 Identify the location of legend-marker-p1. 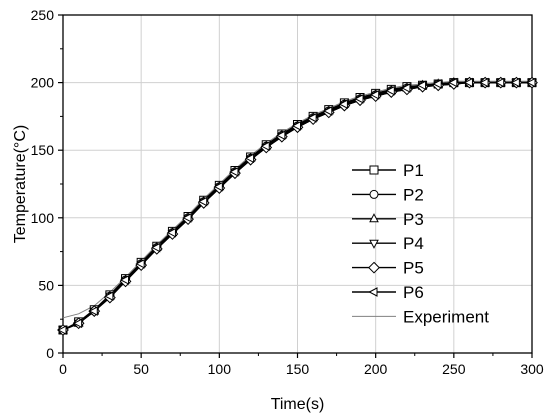
(374, 170).